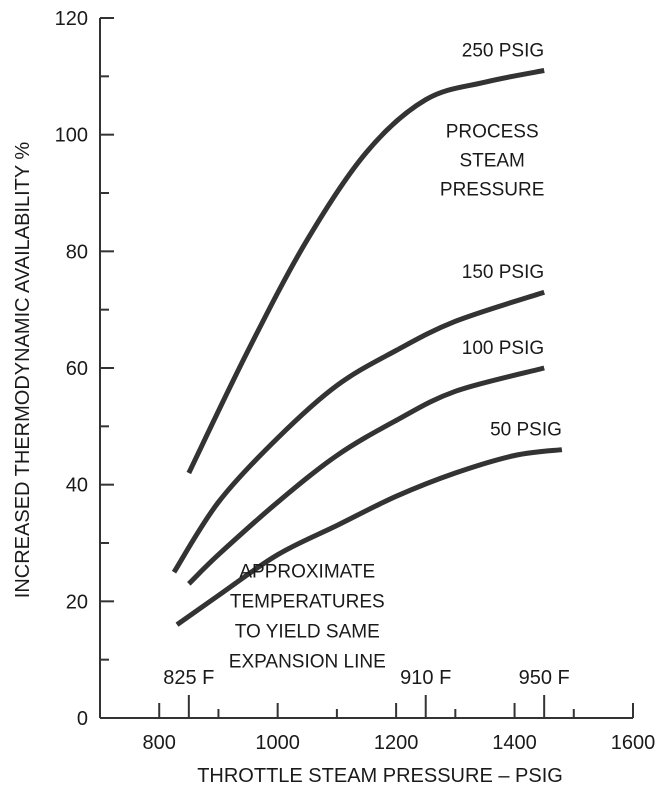 The image size is (670, 788). What do you see at coordinates (307, 662) in the screenshot?
I see `annotation-approximate: EXPANSION LINE` at bounding box center [307, 662].